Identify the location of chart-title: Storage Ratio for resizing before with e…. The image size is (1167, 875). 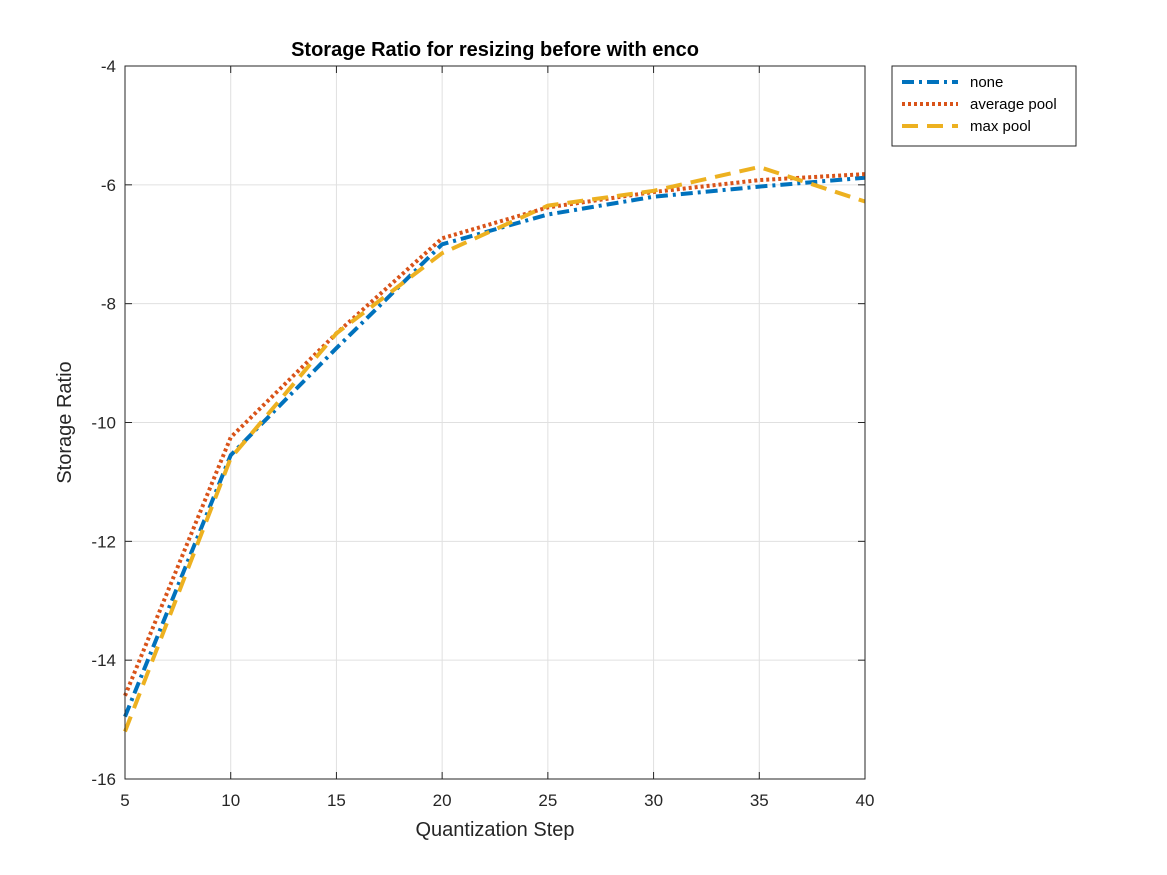
(495, 50).